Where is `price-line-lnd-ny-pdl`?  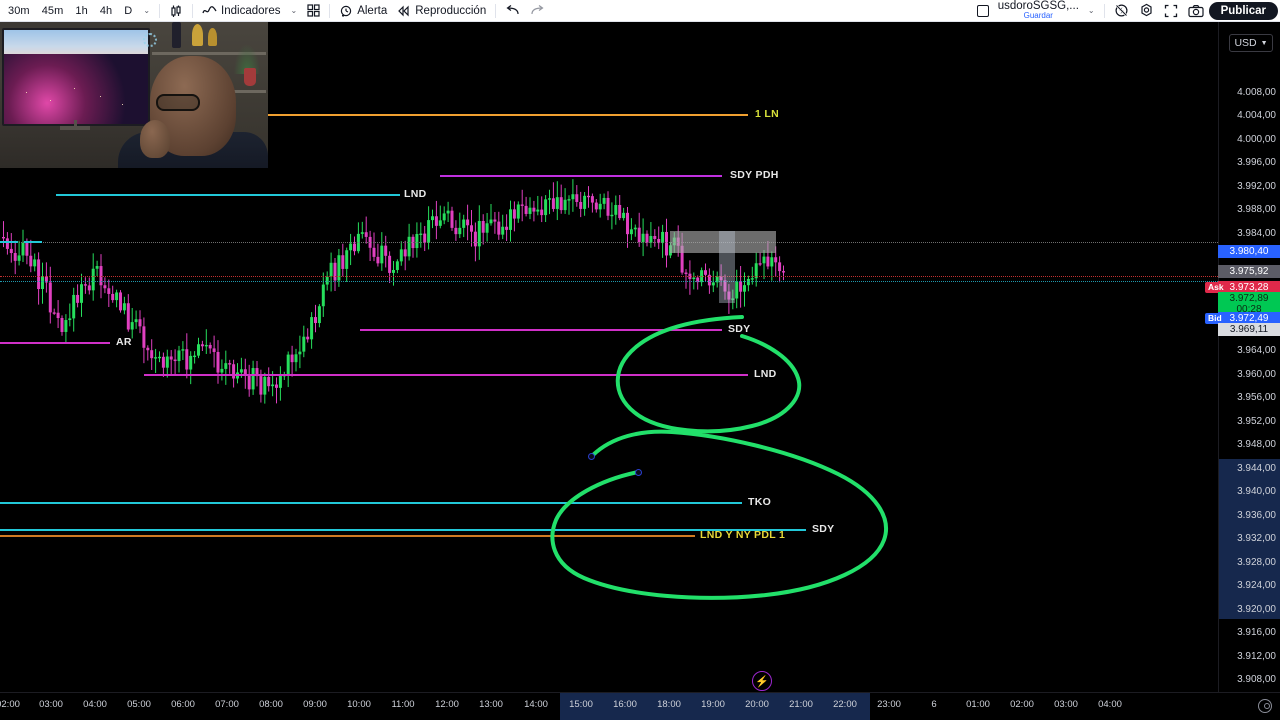 price-line-lnd-ny-pdl is located at coordinates (347, 536).